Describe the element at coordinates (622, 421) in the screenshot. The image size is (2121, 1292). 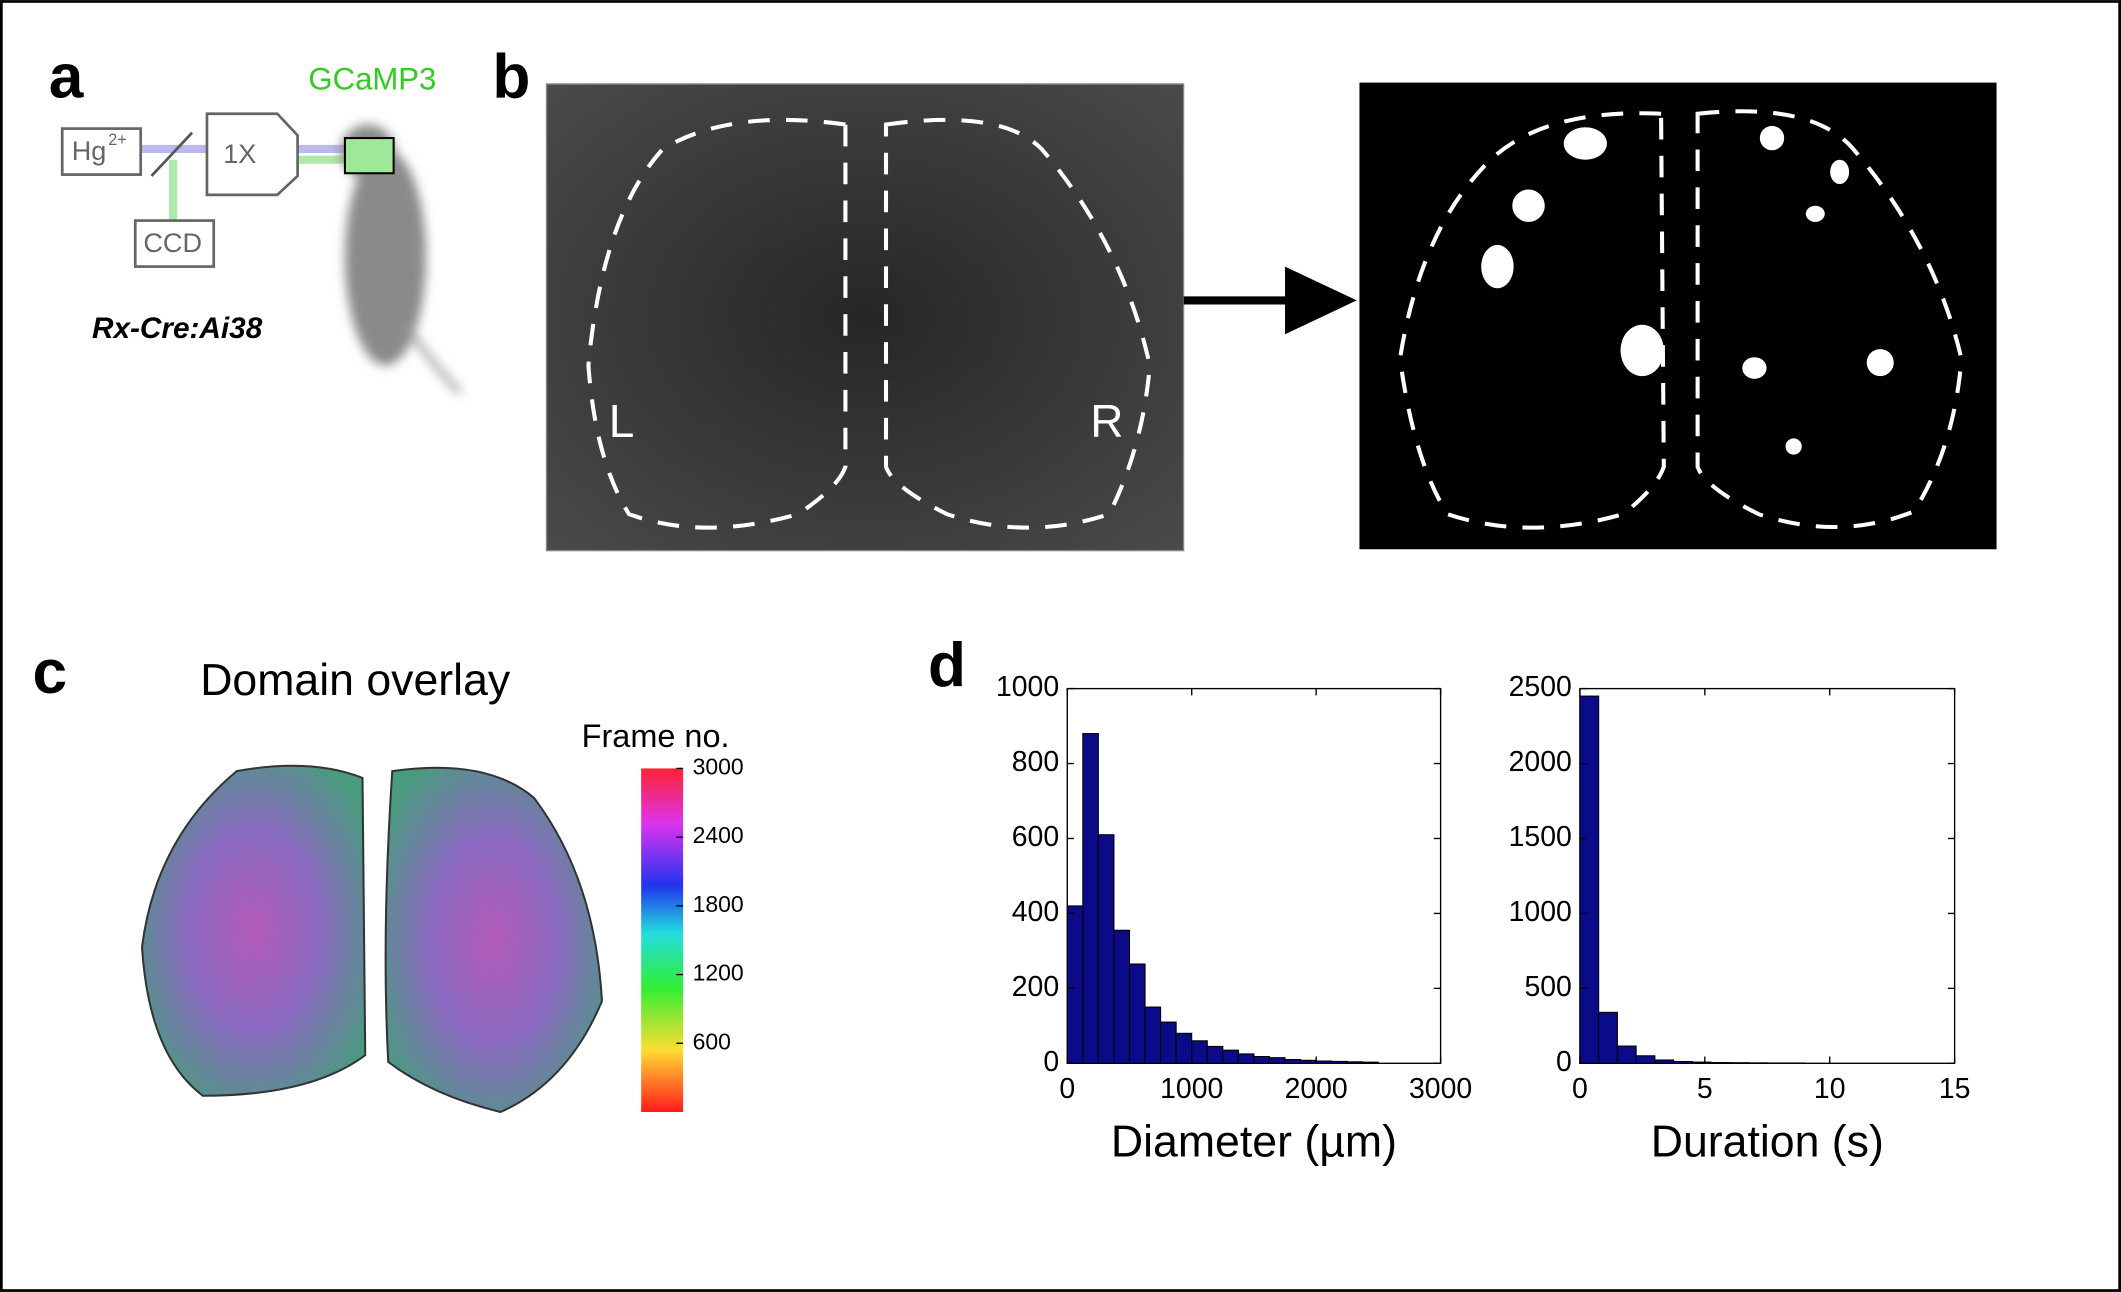
I see `hemisphere-label: L` at that location.